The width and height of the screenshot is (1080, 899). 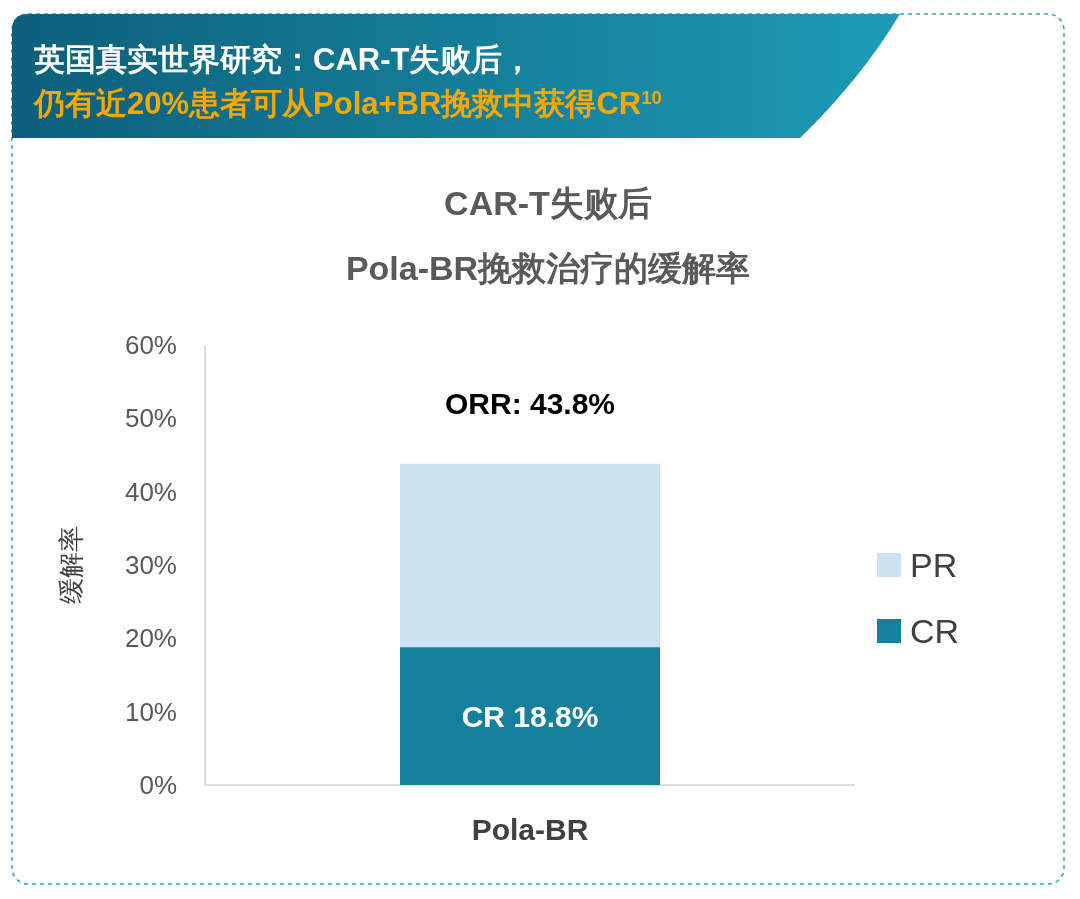 I want to click on y-tick-label: 40%, so click(x=150, y=491).